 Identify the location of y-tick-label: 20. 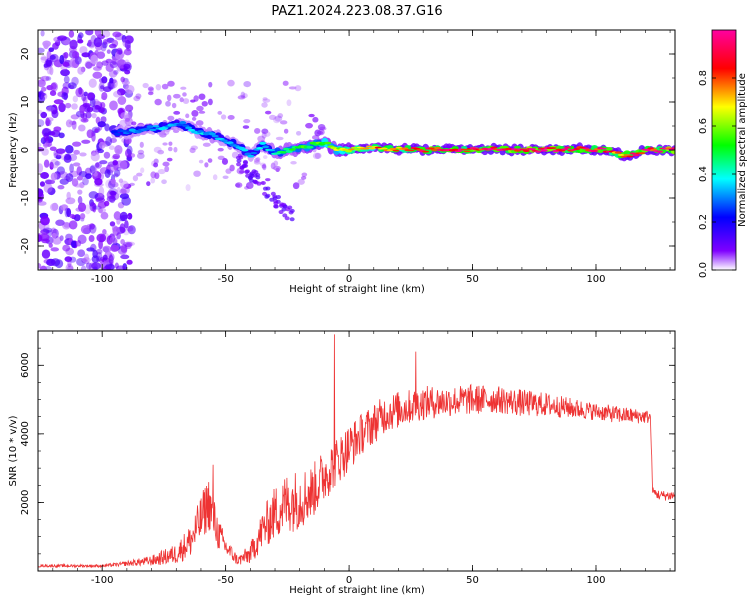
(25, 54).